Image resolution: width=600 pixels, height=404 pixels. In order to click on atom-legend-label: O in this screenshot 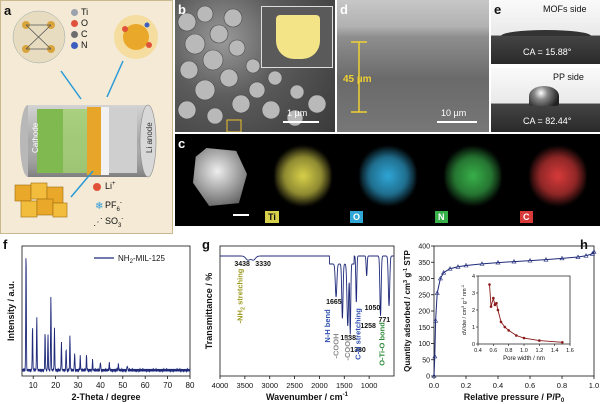, I will do `click(85, 23)`.